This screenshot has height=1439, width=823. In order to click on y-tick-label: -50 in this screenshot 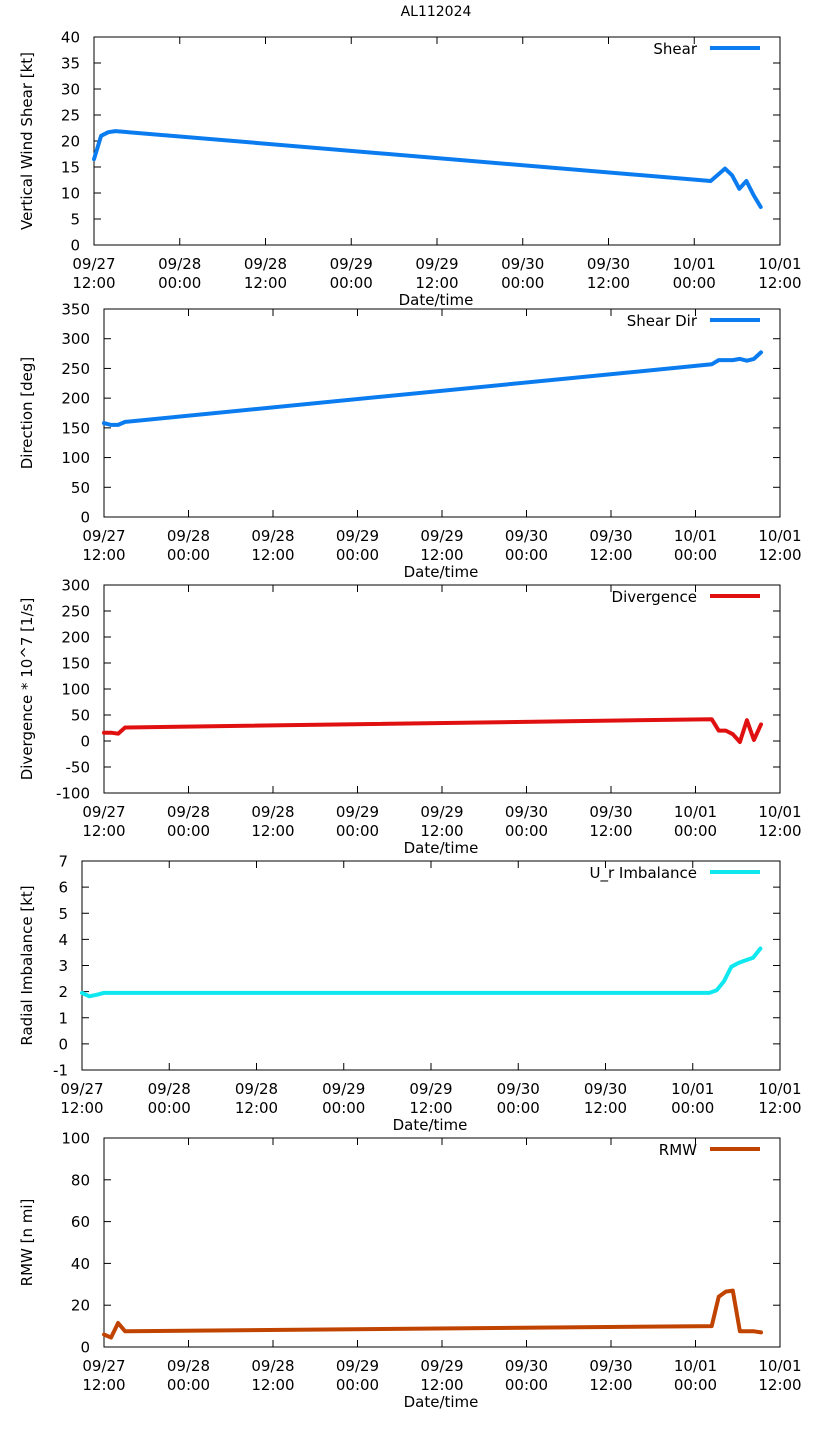, I will do `click(78, 768)`.